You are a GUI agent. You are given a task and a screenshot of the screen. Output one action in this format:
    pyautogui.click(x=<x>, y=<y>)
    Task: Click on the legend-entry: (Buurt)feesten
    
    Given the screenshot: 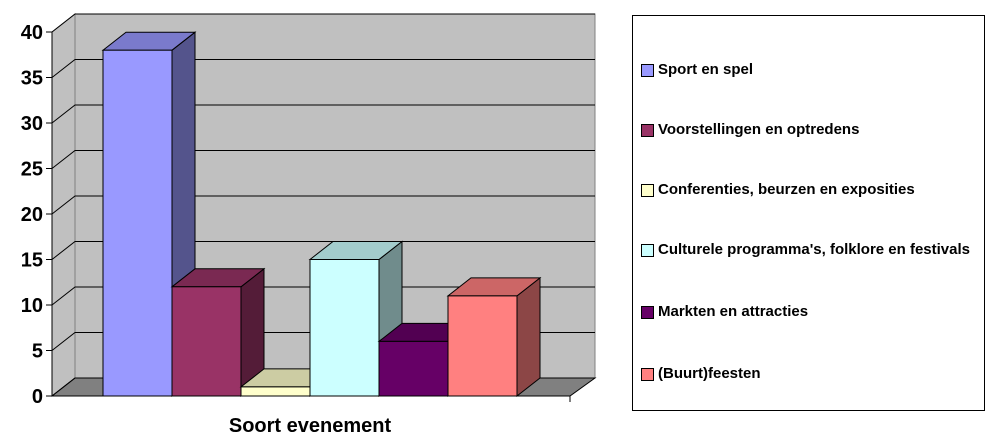 What is the action you would take?
    pyautogui.click(x=811, y=374)
    